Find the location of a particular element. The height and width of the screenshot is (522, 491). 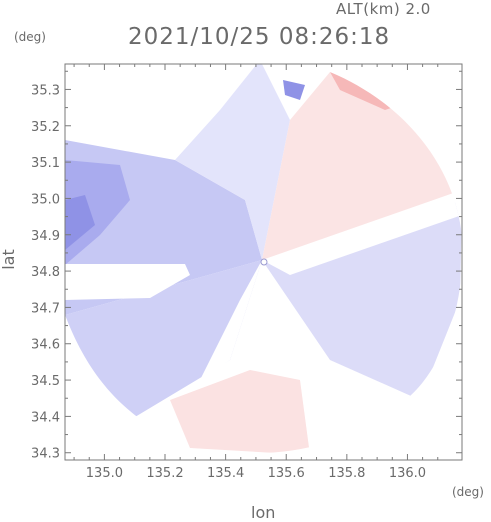

x-tick-label: 135.6 is located at coordinates (286, 473).